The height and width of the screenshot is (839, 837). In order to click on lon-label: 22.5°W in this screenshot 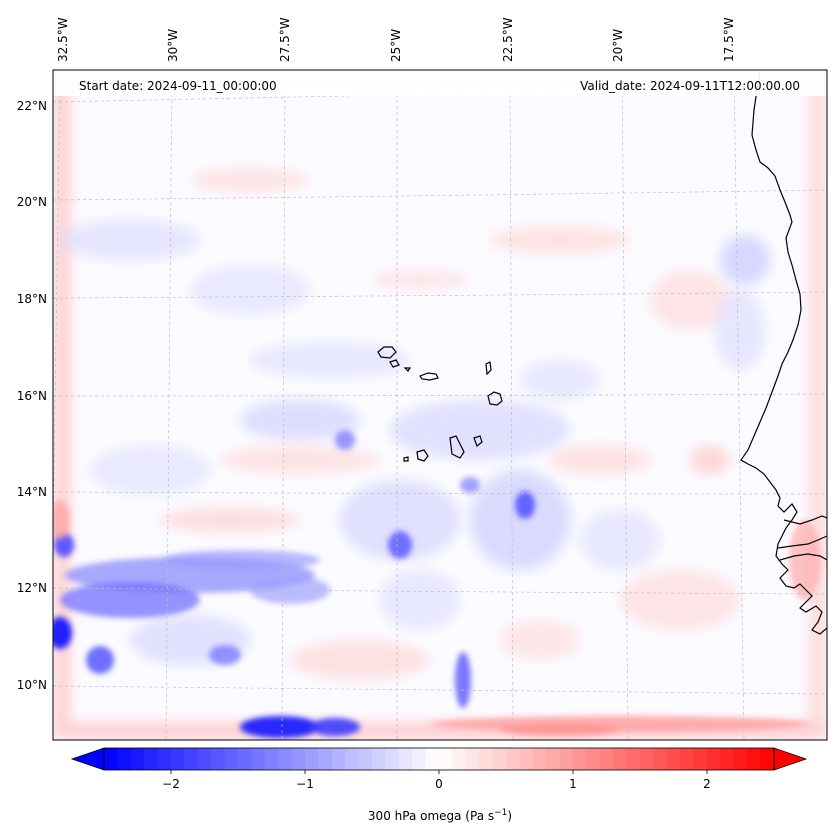, I will do `click(508, 39)`.